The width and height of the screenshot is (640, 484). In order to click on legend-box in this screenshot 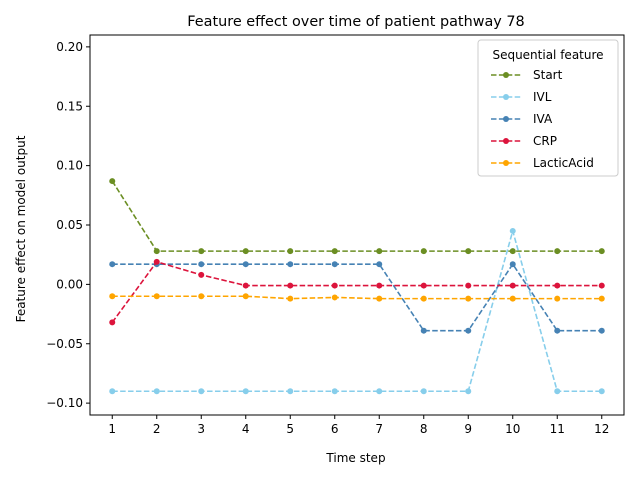, I will do `click(548, 108)`.